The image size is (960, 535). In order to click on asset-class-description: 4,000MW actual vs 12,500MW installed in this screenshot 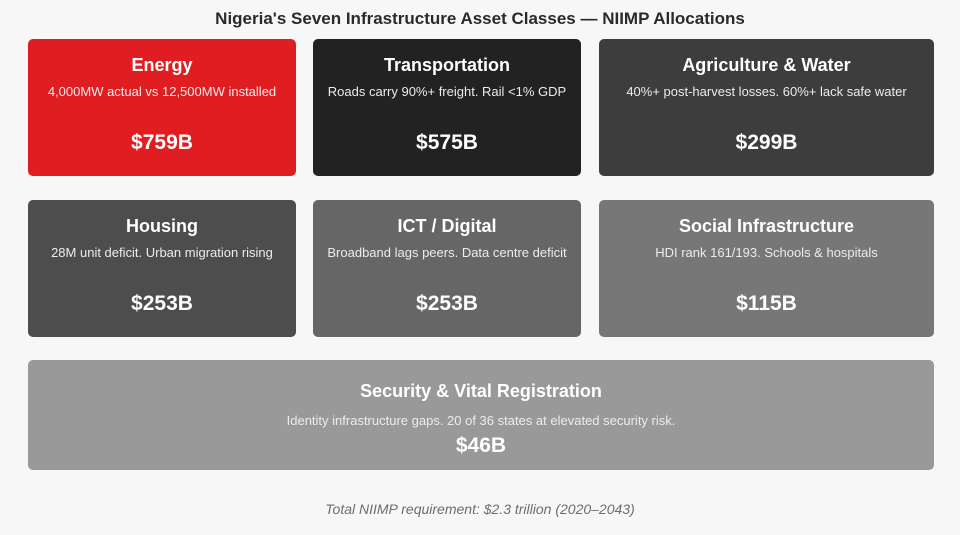, I will do `click(162, 91)`.